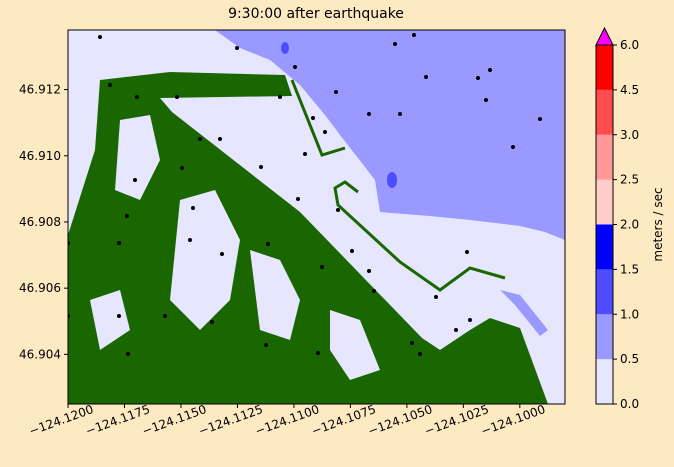 This screenshot has height=467, width=674. I want to click on x-tick-label: −124.1100, so click(287, 420).